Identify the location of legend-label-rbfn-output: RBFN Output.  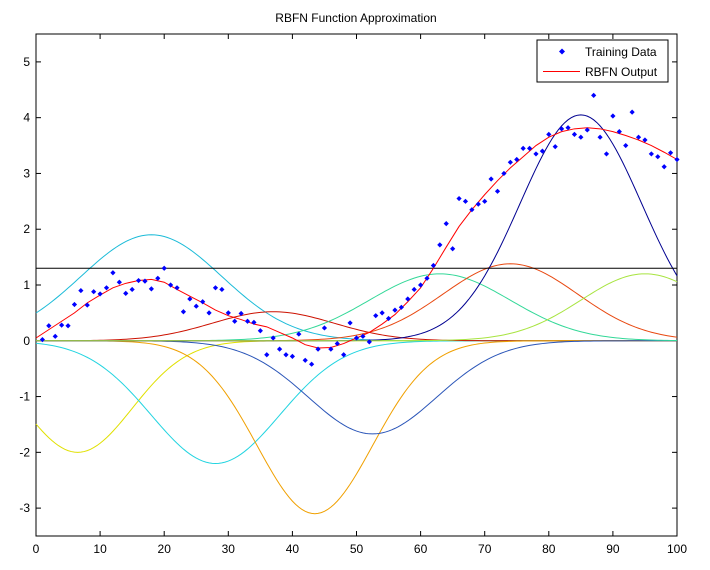
(621, 72).